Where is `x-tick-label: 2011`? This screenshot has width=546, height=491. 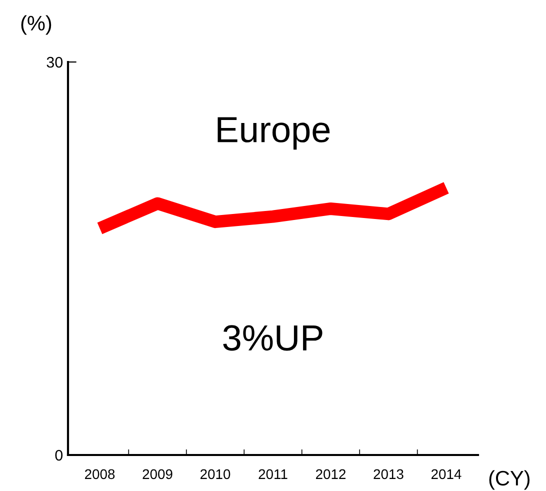 x-tick-label: 2011 is located at coordinates (273, 474).